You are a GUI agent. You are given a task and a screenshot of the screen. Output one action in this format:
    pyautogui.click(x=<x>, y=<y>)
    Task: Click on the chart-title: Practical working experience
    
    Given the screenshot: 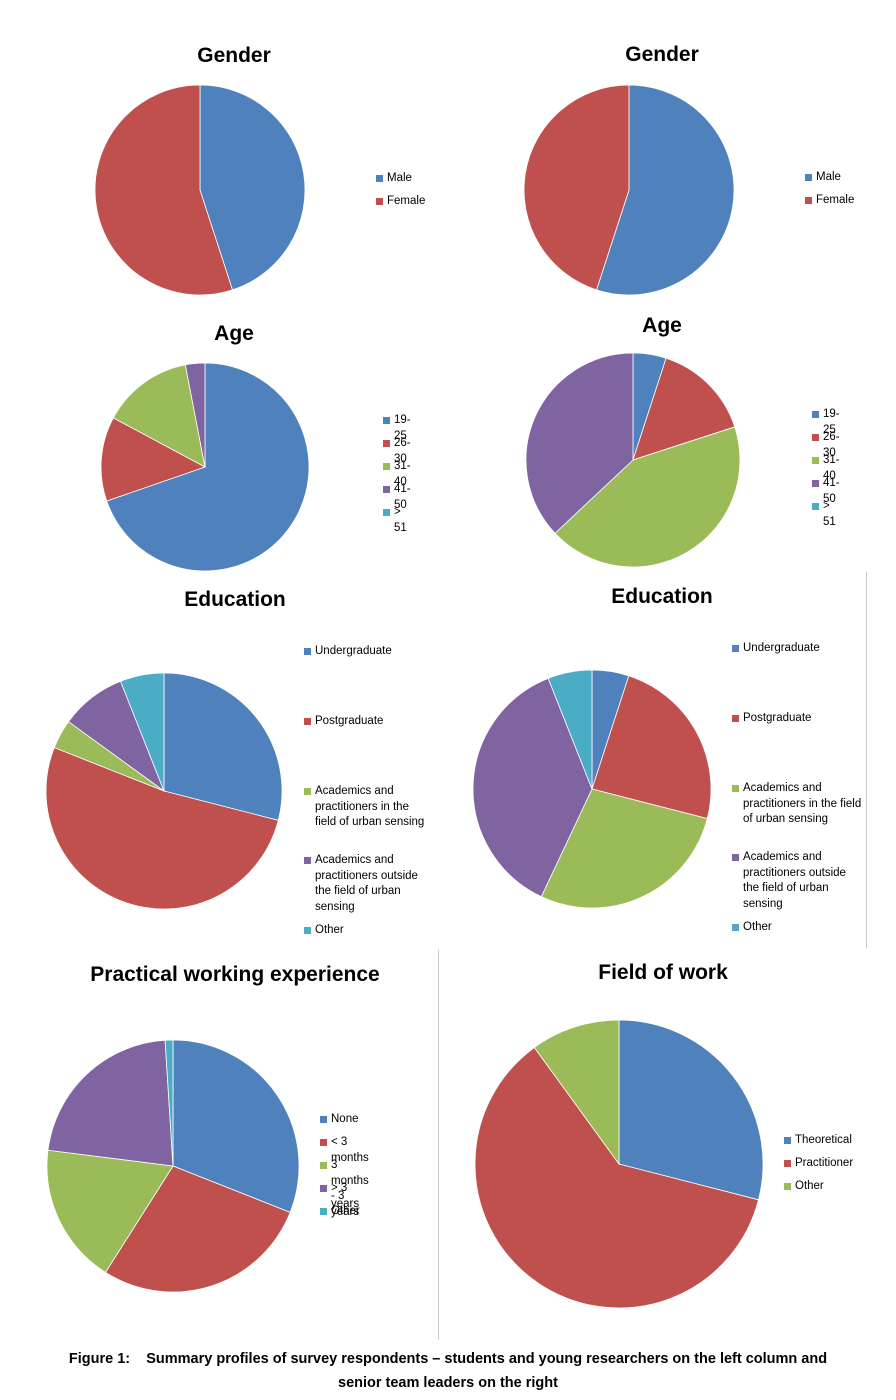 What is the action you would take?
    pyautogui.click(x=235, y=974)
    